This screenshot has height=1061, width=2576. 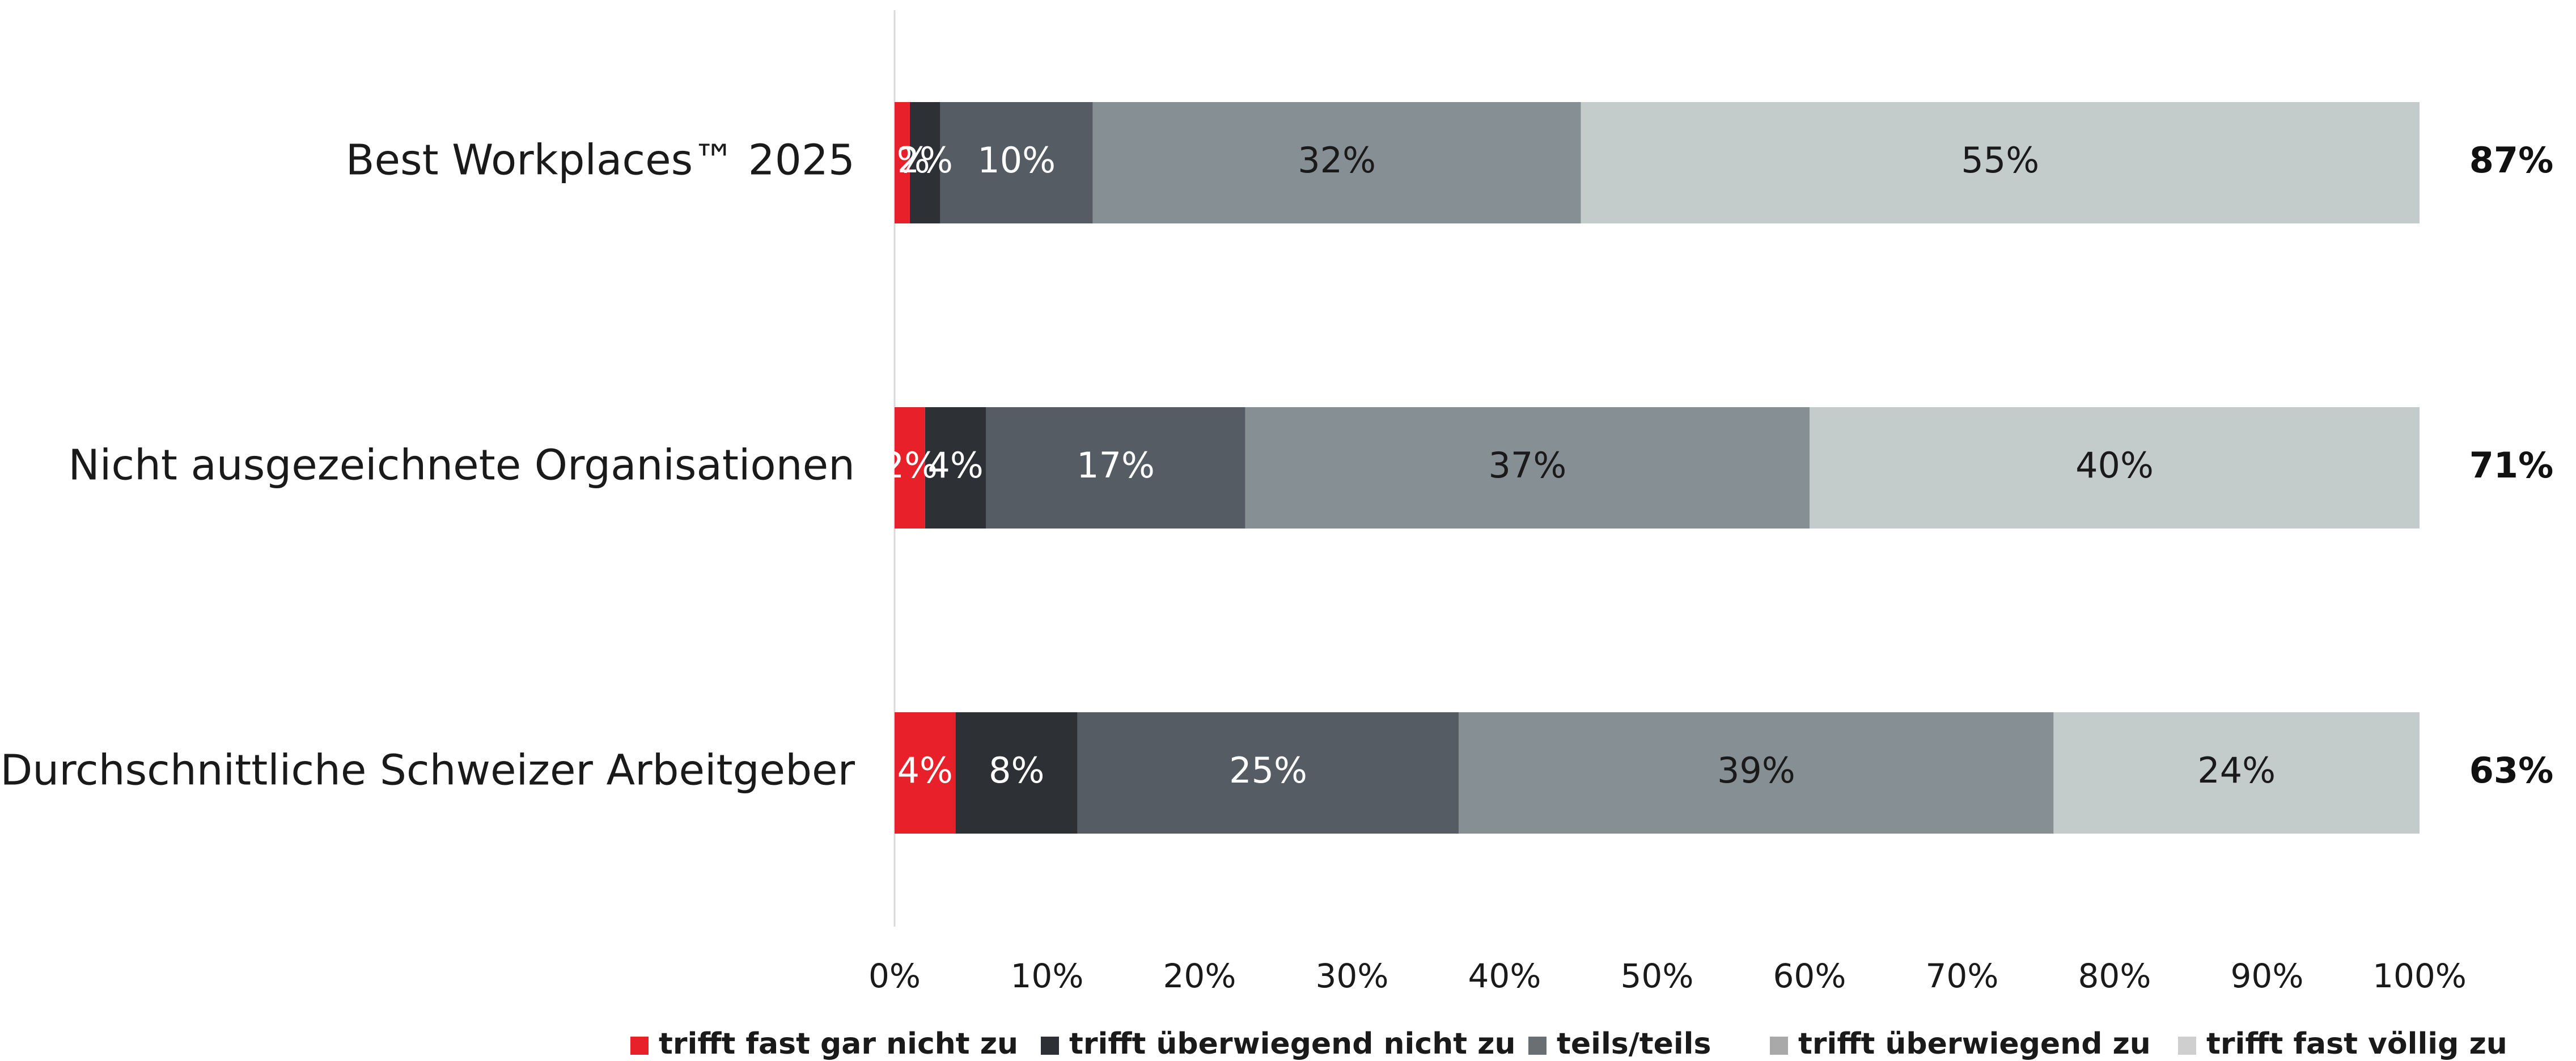 What do you see at coordinates (2511, 465) in the screenshot?
I see `total-label: 71%` at bounding box center [2511, 465].